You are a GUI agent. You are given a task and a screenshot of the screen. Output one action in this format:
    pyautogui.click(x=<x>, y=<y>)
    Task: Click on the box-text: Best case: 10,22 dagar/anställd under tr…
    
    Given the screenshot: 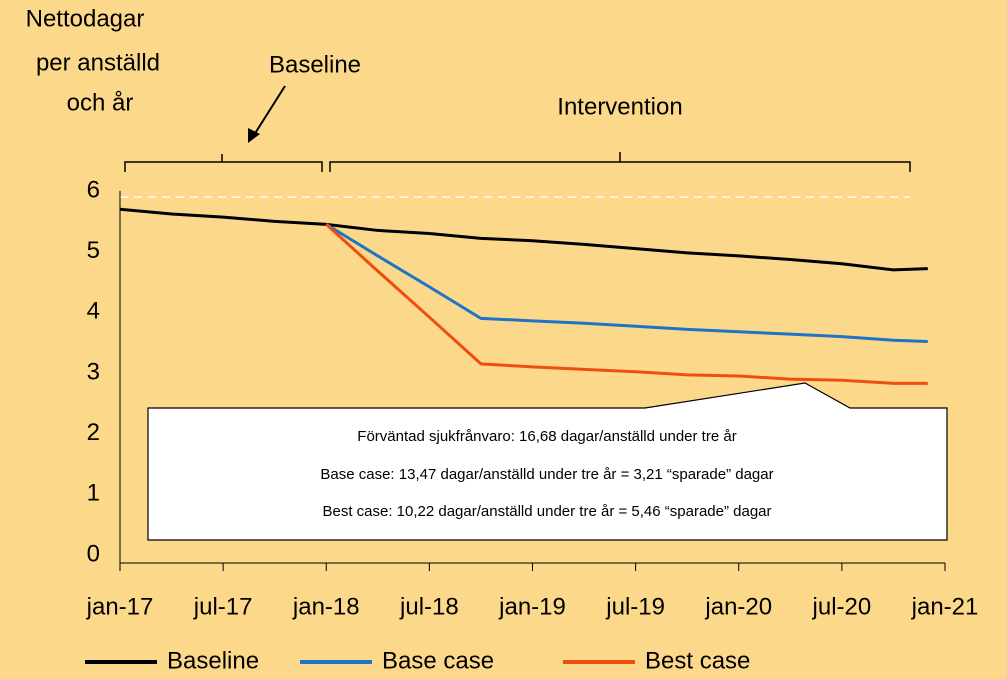 What is the action you would take?
    pyautogui.click(x=546, y=511)
    